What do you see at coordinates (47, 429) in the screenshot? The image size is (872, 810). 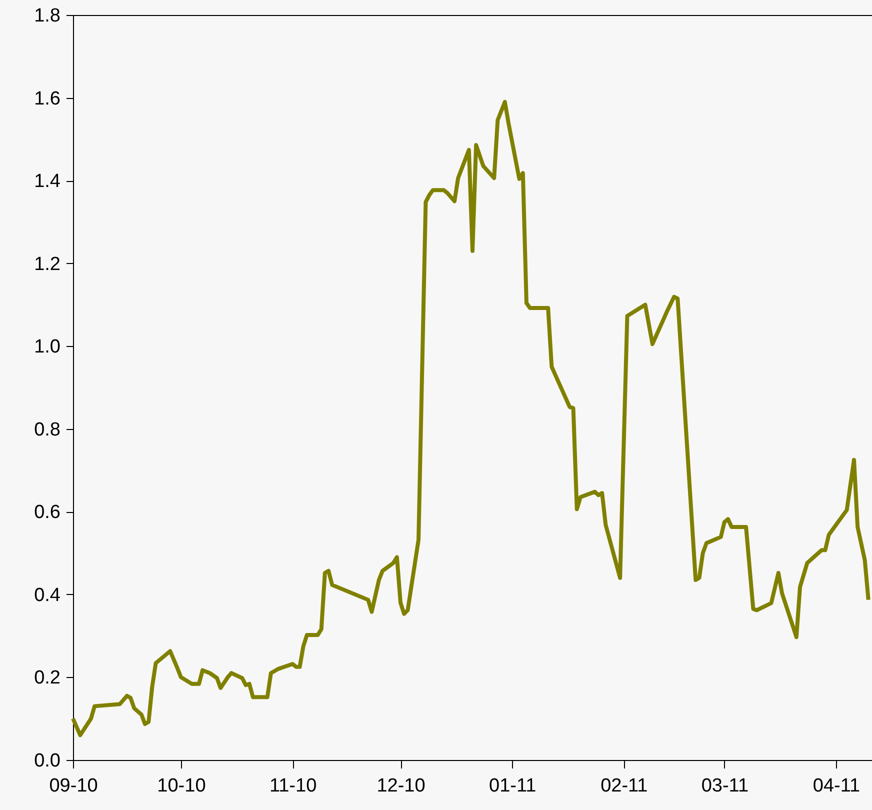 I see `y-tick-label: 0.8` at bounding box center [47, 429].